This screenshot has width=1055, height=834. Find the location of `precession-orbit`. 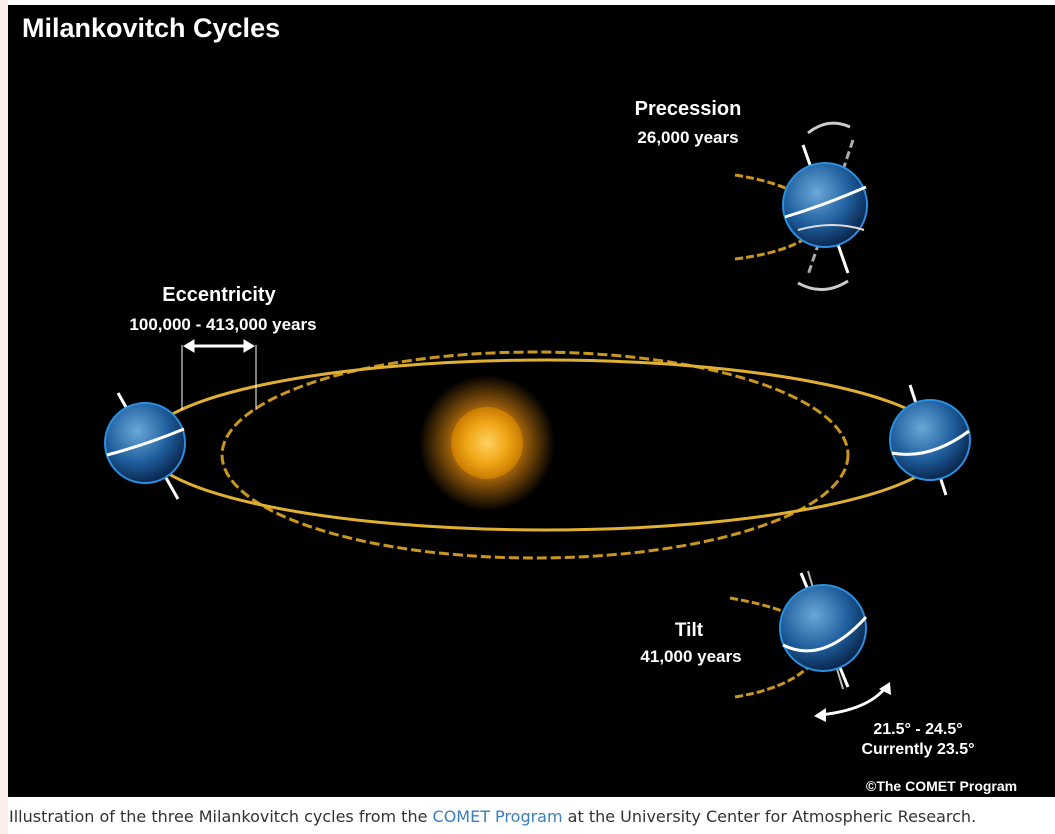

precession-orbit is located at coordinates (777, 192).